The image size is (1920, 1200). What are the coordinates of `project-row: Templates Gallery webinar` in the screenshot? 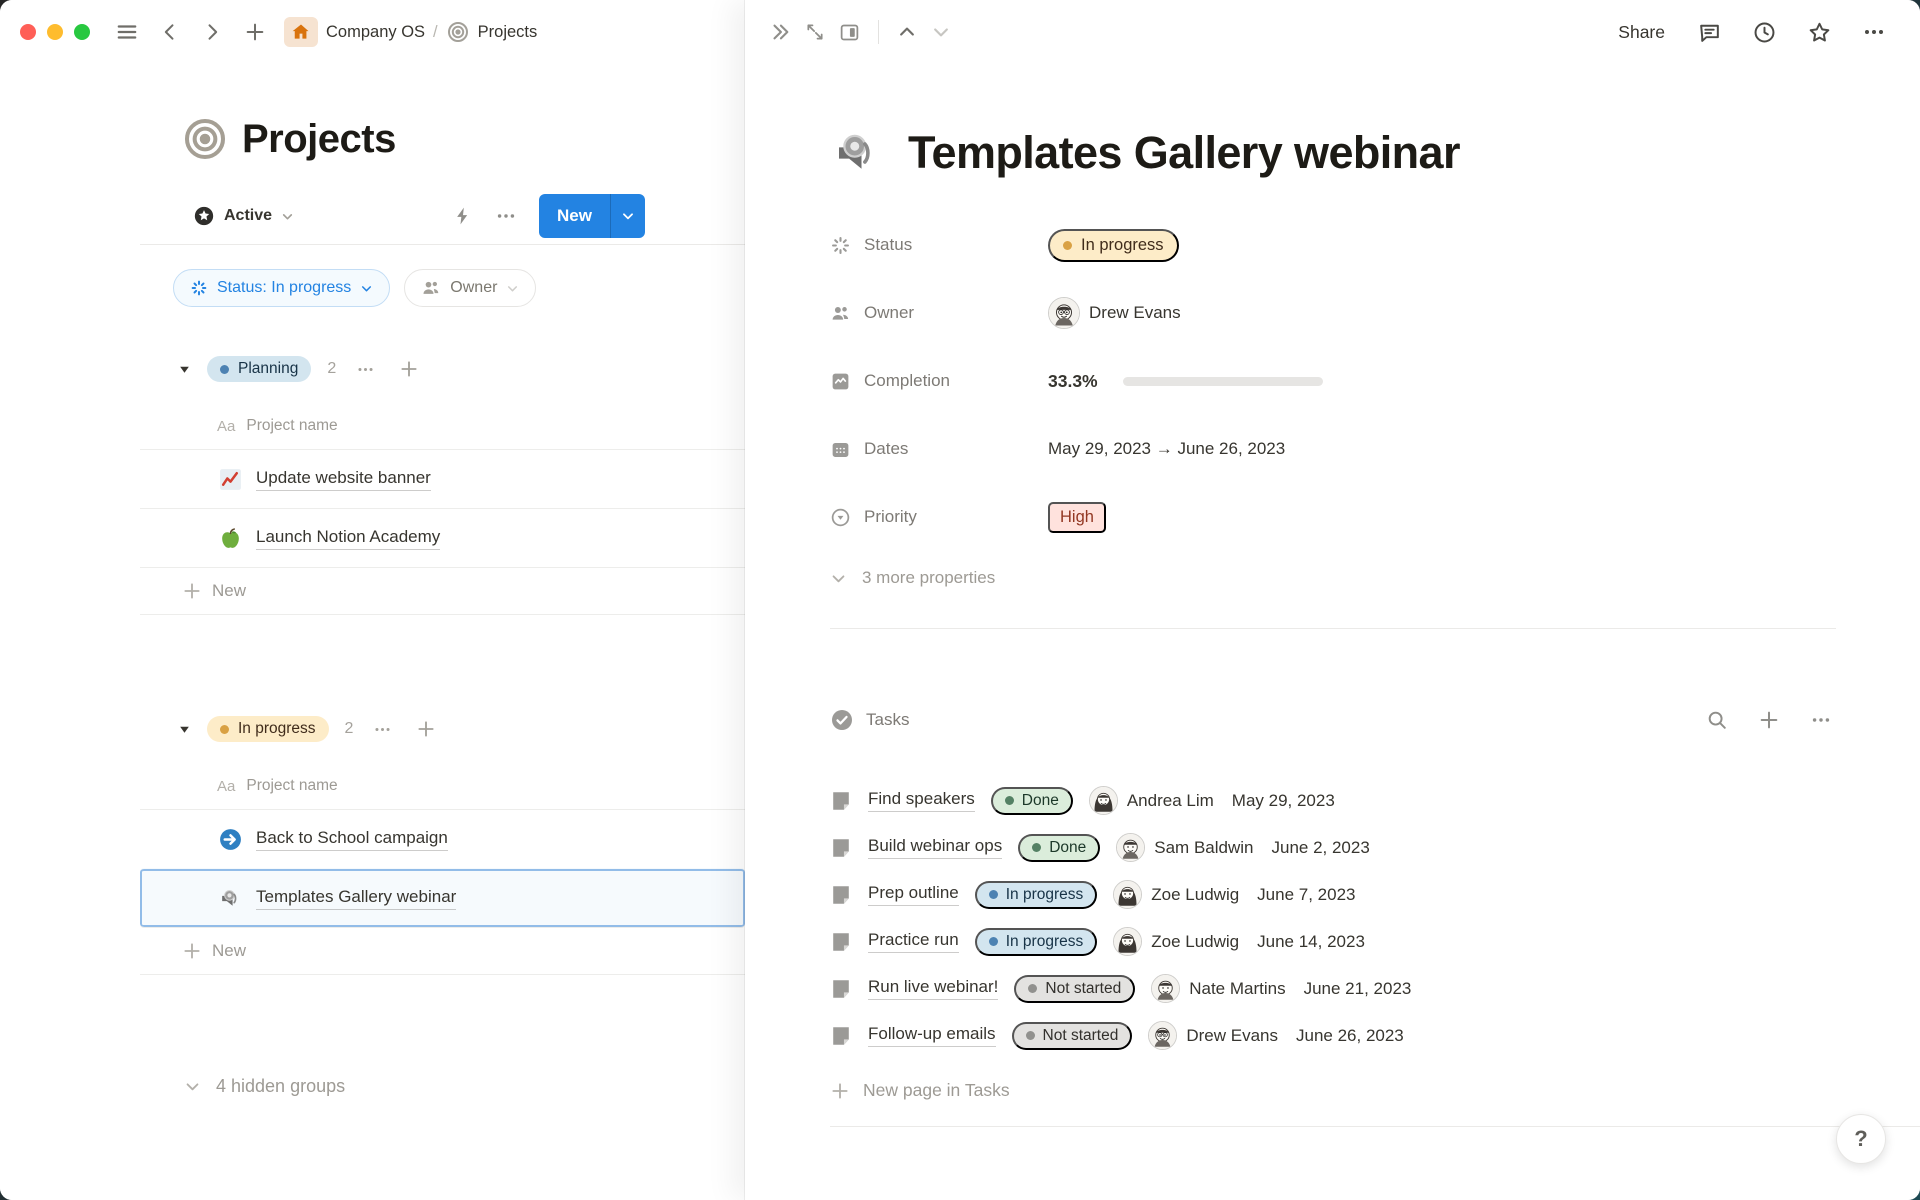 It's located at (442, 898).